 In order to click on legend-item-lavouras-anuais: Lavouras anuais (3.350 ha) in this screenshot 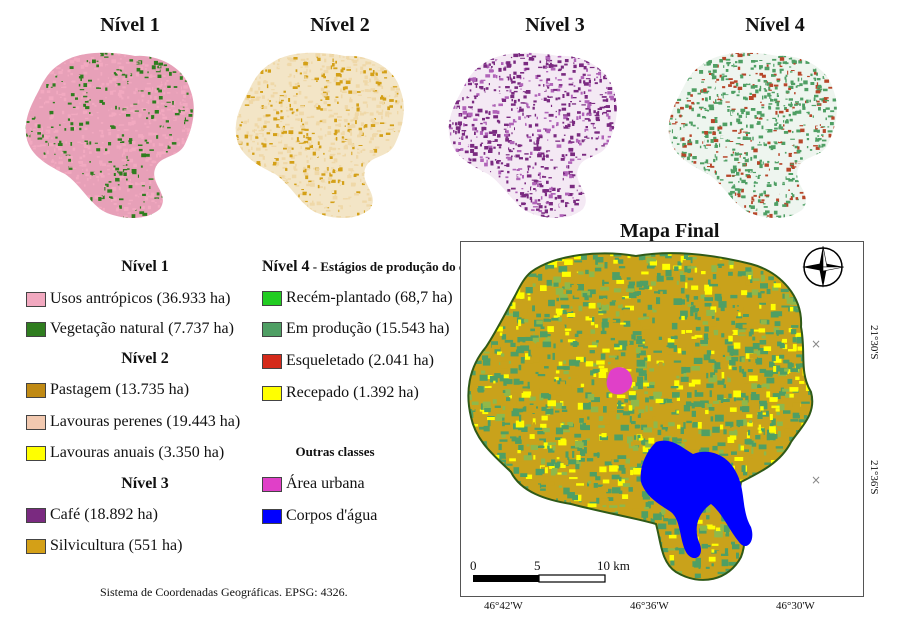, I will do `click(125, 453)`.